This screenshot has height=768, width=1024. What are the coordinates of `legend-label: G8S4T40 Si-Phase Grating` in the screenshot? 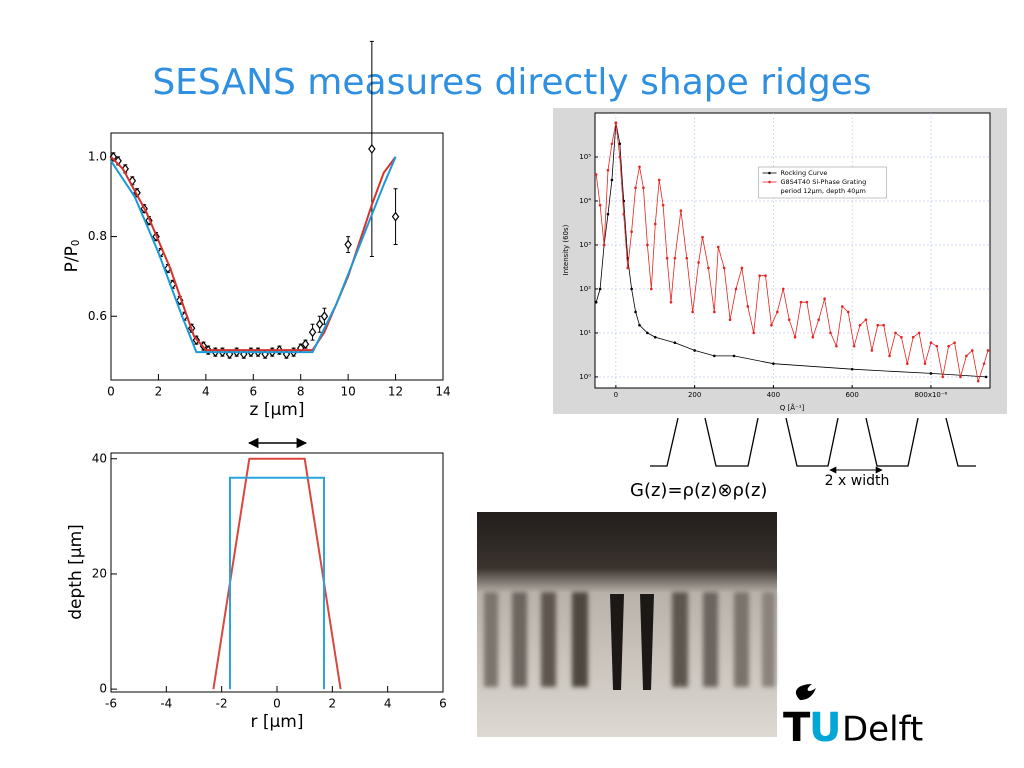 It's located at (824, 182).